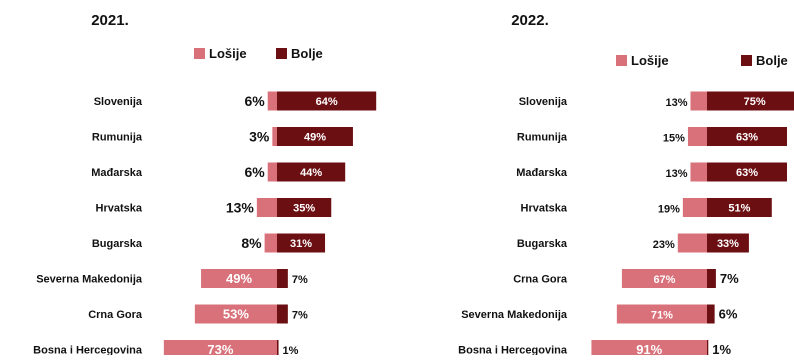 The height and width of the screenshot is (360, 794). What do you see at coordinates (110, 20) in the screenshot?
I see `chart-title: 2021.` at bounding box center [110, 20].